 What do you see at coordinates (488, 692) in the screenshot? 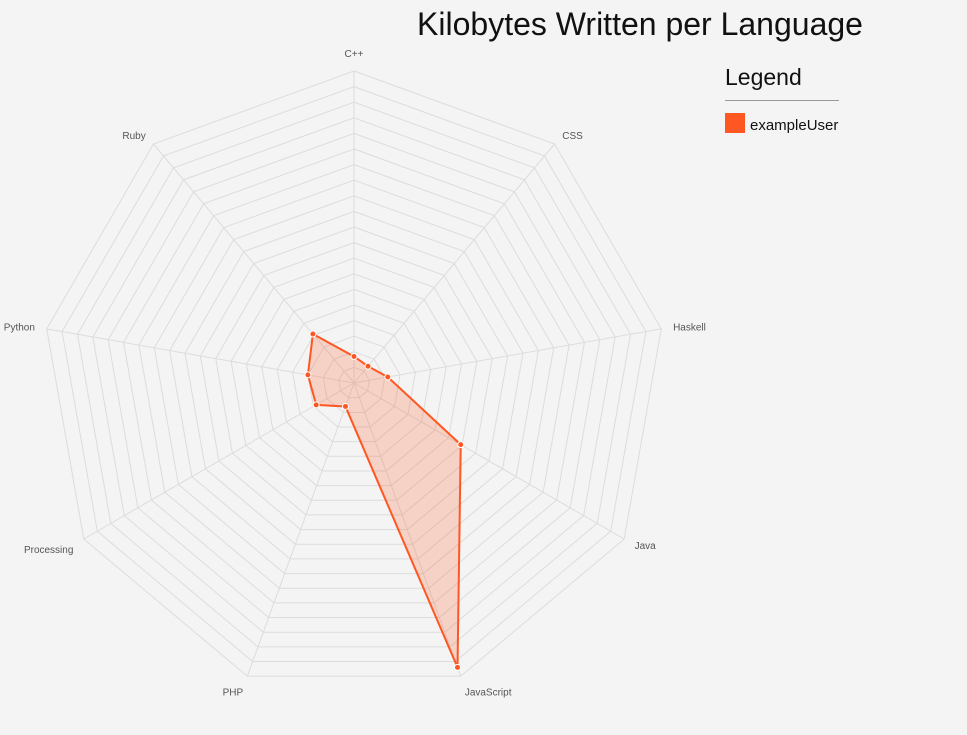
I see `axis-label: JavaScript` at bounding box center [488, 692].